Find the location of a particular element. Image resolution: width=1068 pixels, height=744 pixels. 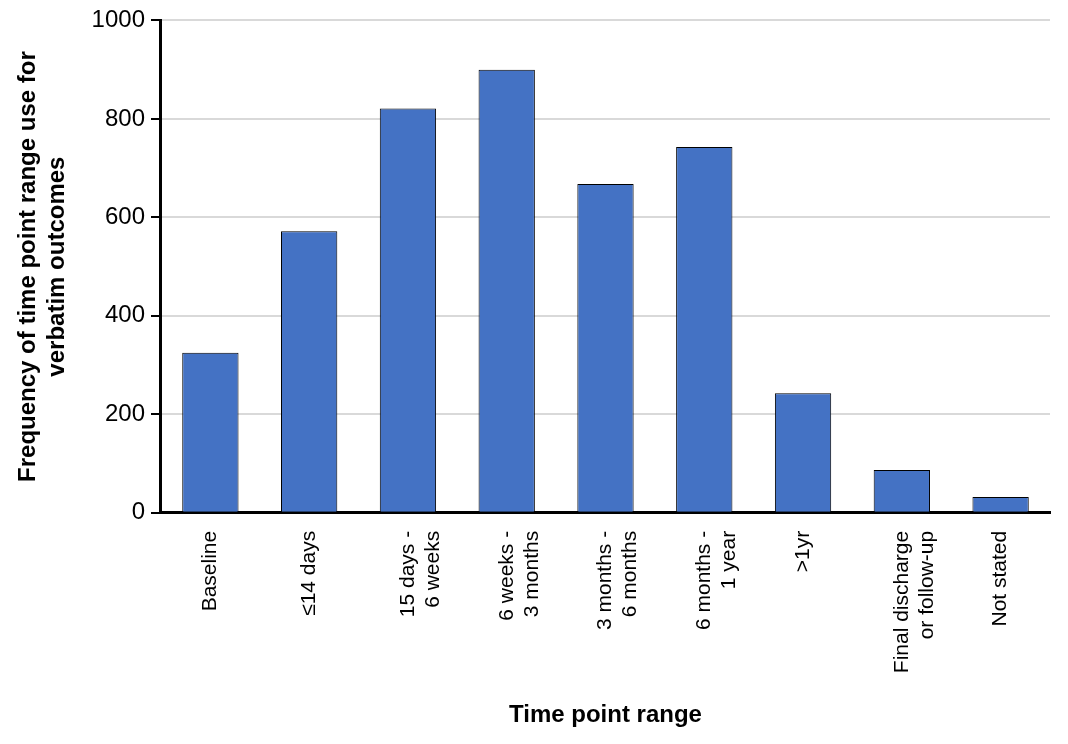

x-tick-label: Baseline is located at coordinates (209, 571).